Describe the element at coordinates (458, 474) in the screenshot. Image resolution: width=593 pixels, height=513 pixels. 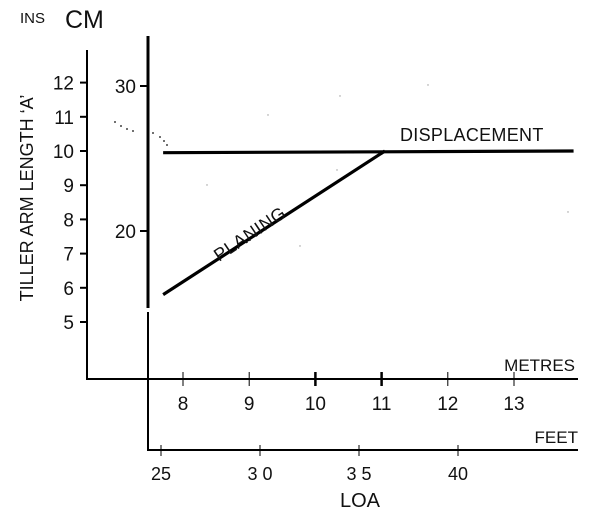
I see `feet-tick-label: 40` at that location.